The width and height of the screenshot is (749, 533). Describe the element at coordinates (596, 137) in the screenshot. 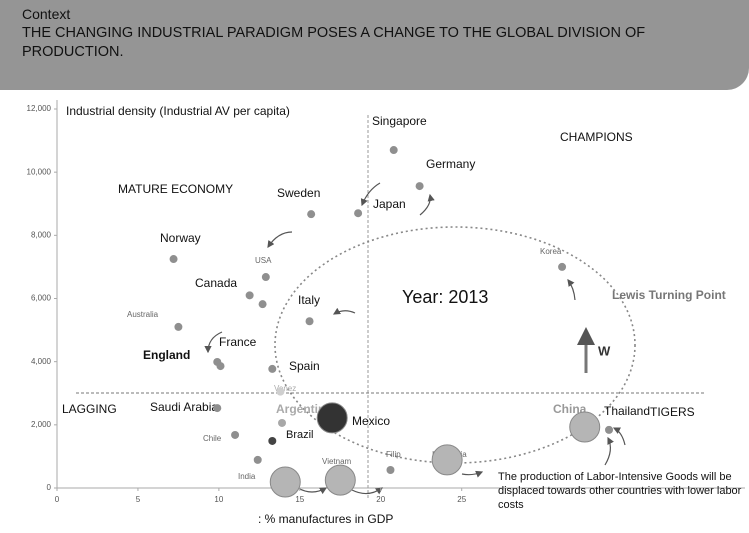

I see `quadrant-label: CHAMPIONS` at that location.